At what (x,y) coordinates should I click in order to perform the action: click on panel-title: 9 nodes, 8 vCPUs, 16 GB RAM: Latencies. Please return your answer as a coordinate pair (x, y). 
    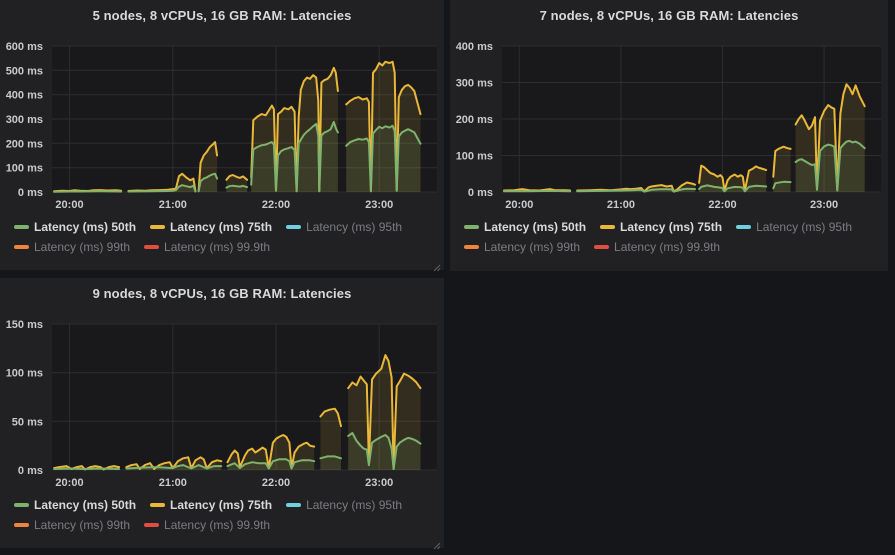
    Looking at the image, I should click on (222, 293).